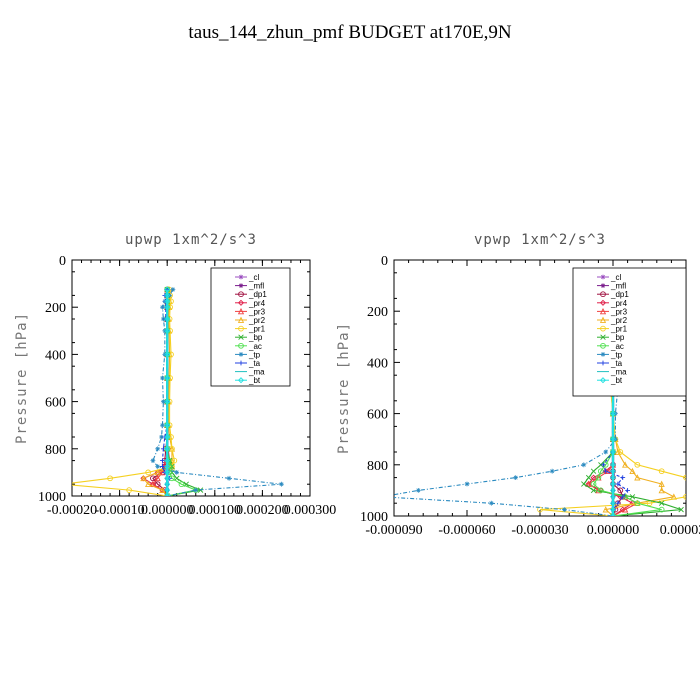 Image resolution: width=700 pixels, height=700 pixels. Describe the element at coordinates (257, 311) in the screenshot. I see `legend-label: _pr3` at that location.